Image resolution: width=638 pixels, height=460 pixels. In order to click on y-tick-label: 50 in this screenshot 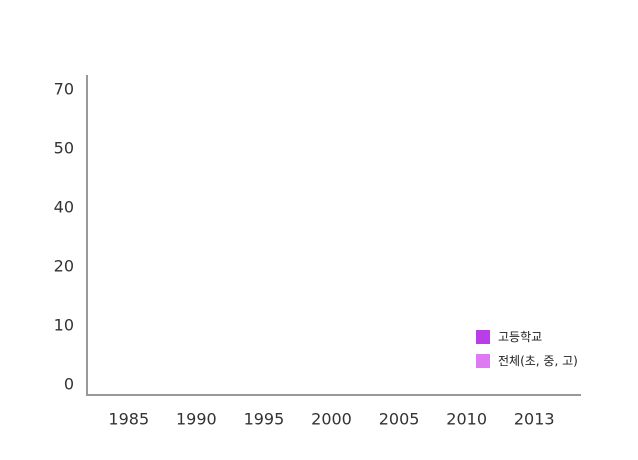, I will do `click(64, 148)`.